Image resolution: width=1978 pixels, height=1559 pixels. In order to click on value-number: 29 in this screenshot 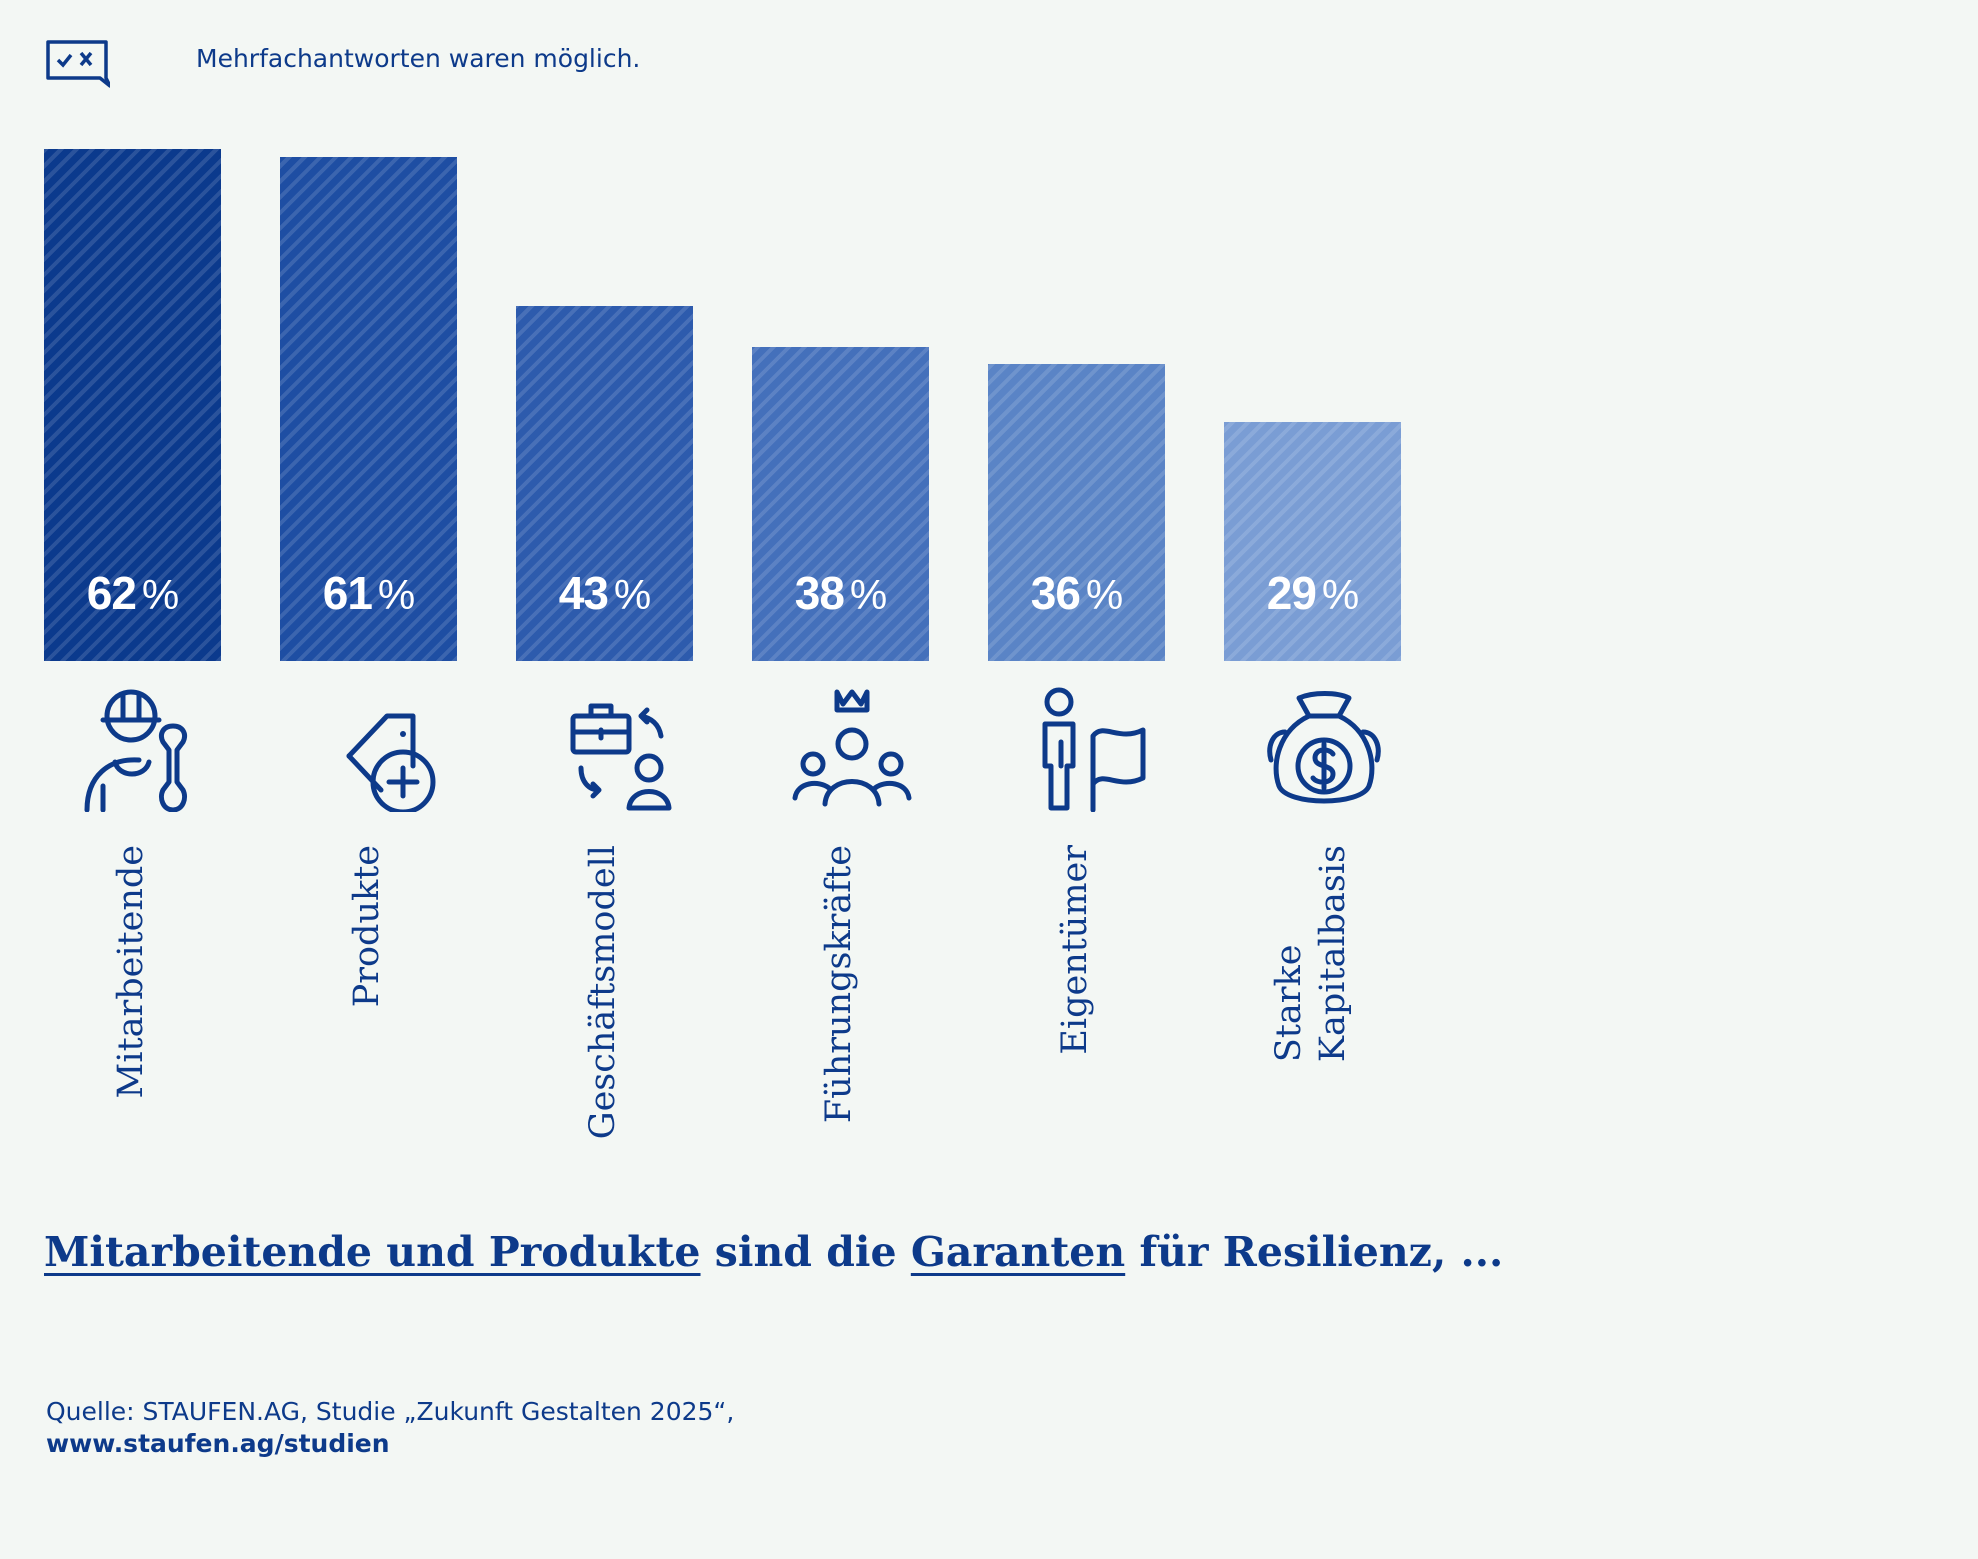, I will do `click(1291, 593)`.